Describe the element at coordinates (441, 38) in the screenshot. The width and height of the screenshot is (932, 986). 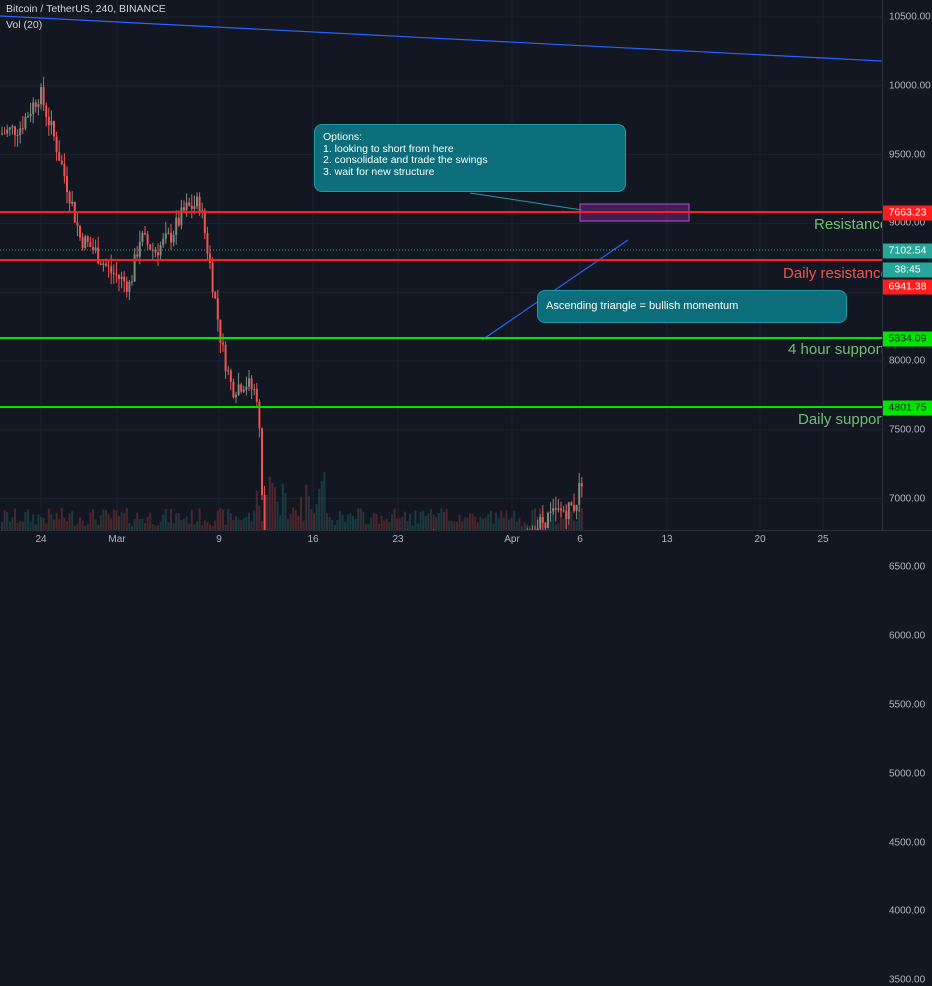
I see `long-term-trendline` at that location.